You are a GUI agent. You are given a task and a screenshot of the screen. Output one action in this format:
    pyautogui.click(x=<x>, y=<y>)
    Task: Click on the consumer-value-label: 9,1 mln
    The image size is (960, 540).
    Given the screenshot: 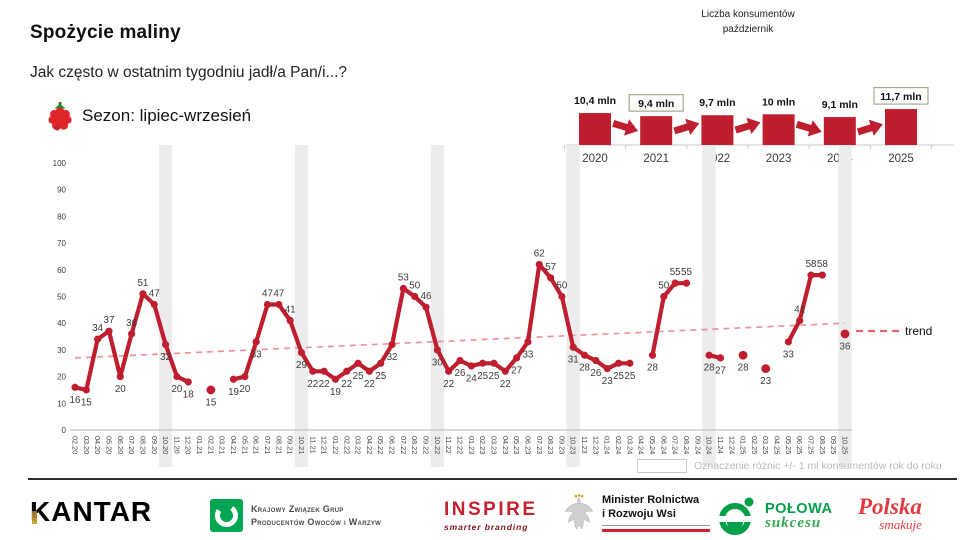 What is the action you would take?
    pyautogui.click(x=840, y=105)
    